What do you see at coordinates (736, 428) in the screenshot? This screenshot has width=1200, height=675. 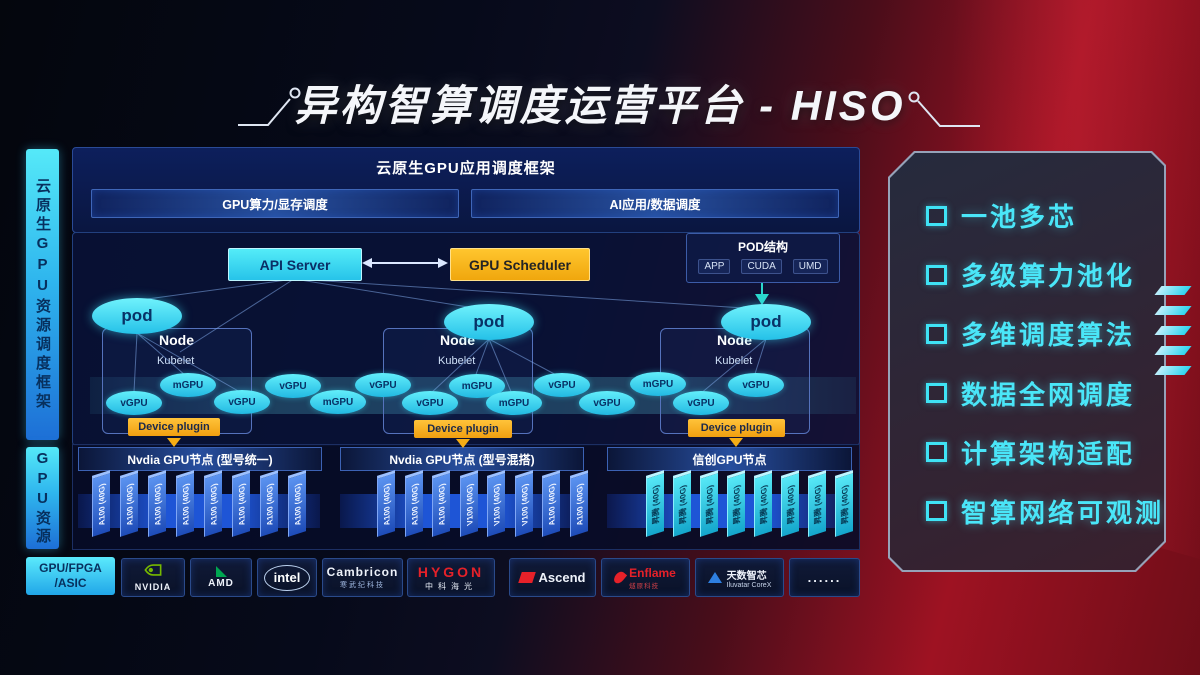 I see `device-plugin-box-3: Device plugin` at bounding box center [736, 428].